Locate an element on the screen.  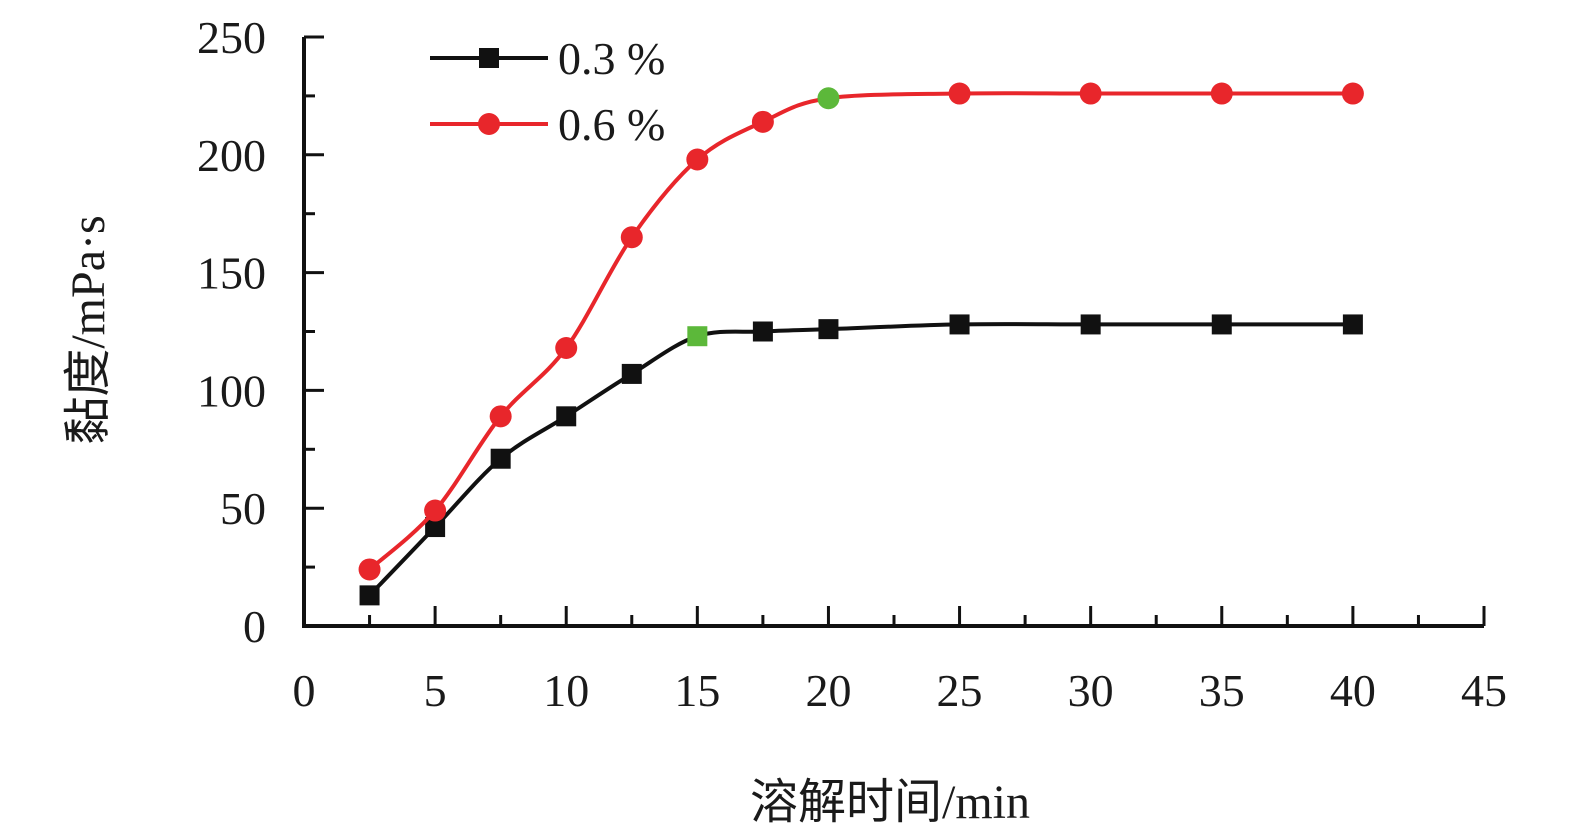
legend-label: 0.6 % is located at coordinates (611, 124).